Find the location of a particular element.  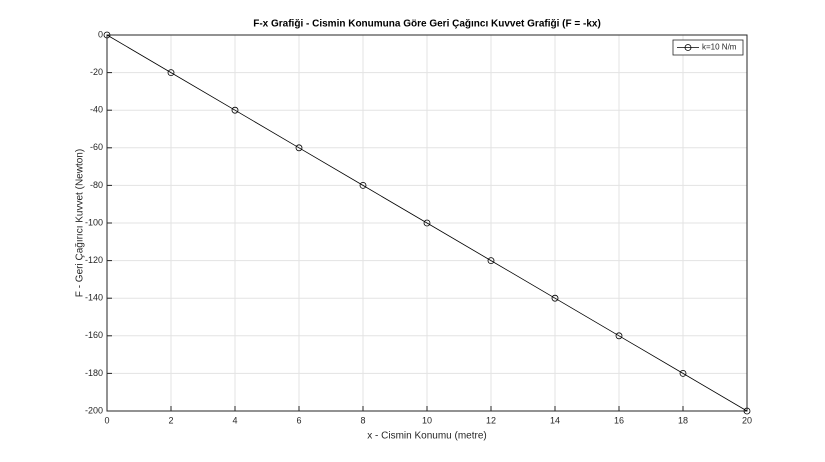

x-tick-label: 10 is located at coordinates (427, 420).